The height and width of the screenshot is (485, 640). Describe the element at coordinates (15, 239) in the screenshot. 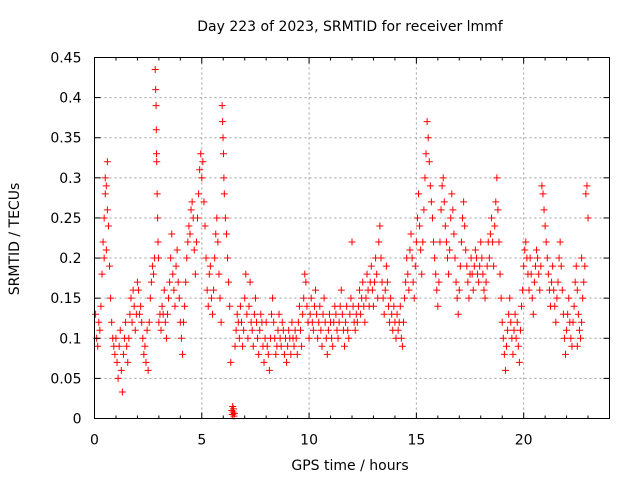

I see `y-axis-label: SRMTID / TECUs` at that location.